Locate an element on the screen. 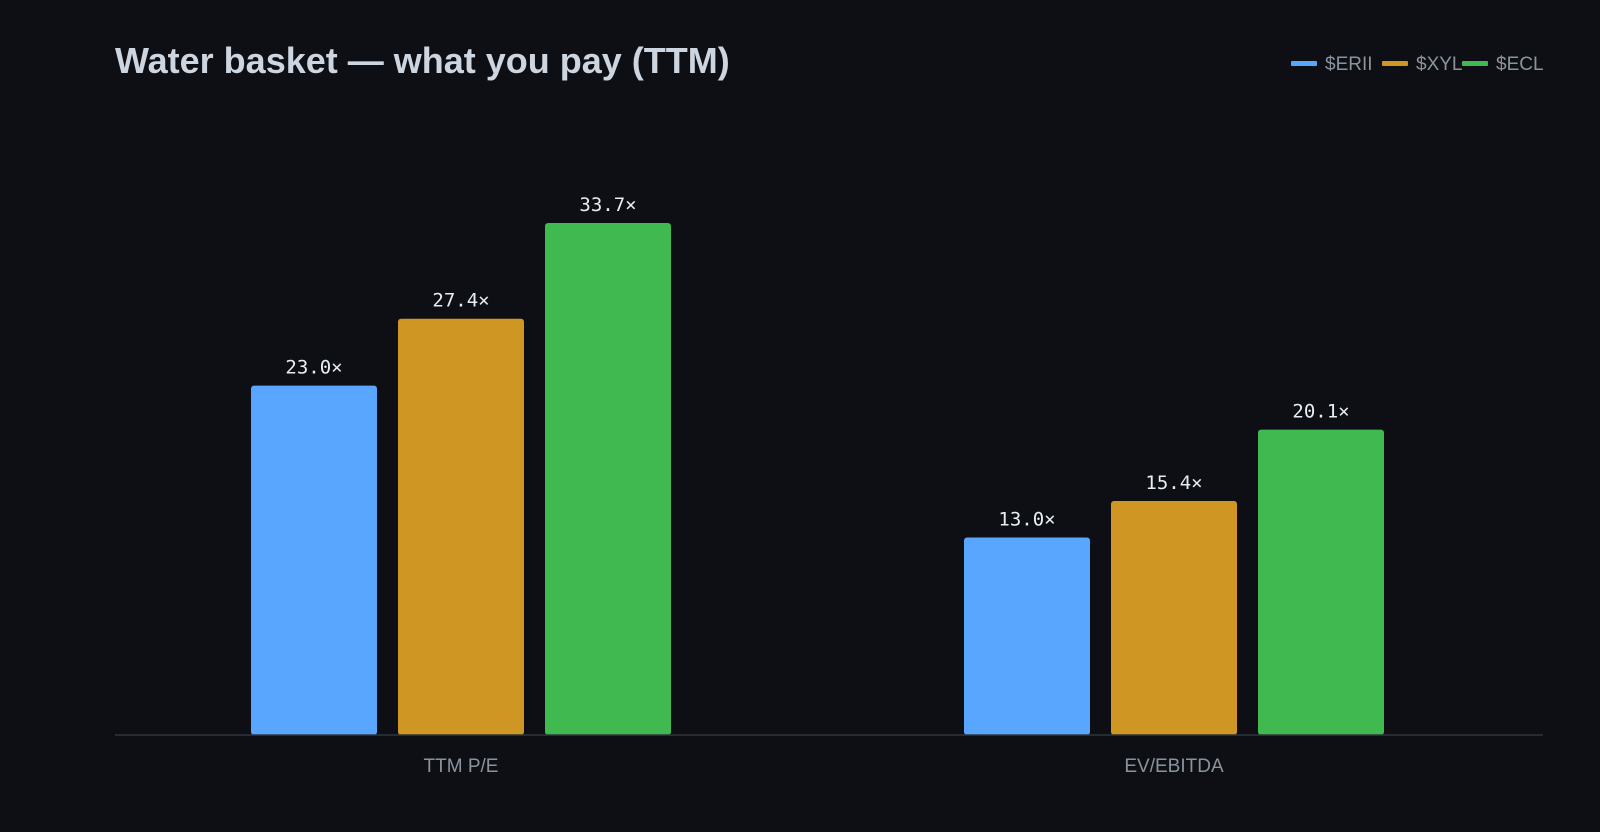 The image size is (1600, 832). bar-ecl-ev-ebitda is located at coordinates (1321, 582).